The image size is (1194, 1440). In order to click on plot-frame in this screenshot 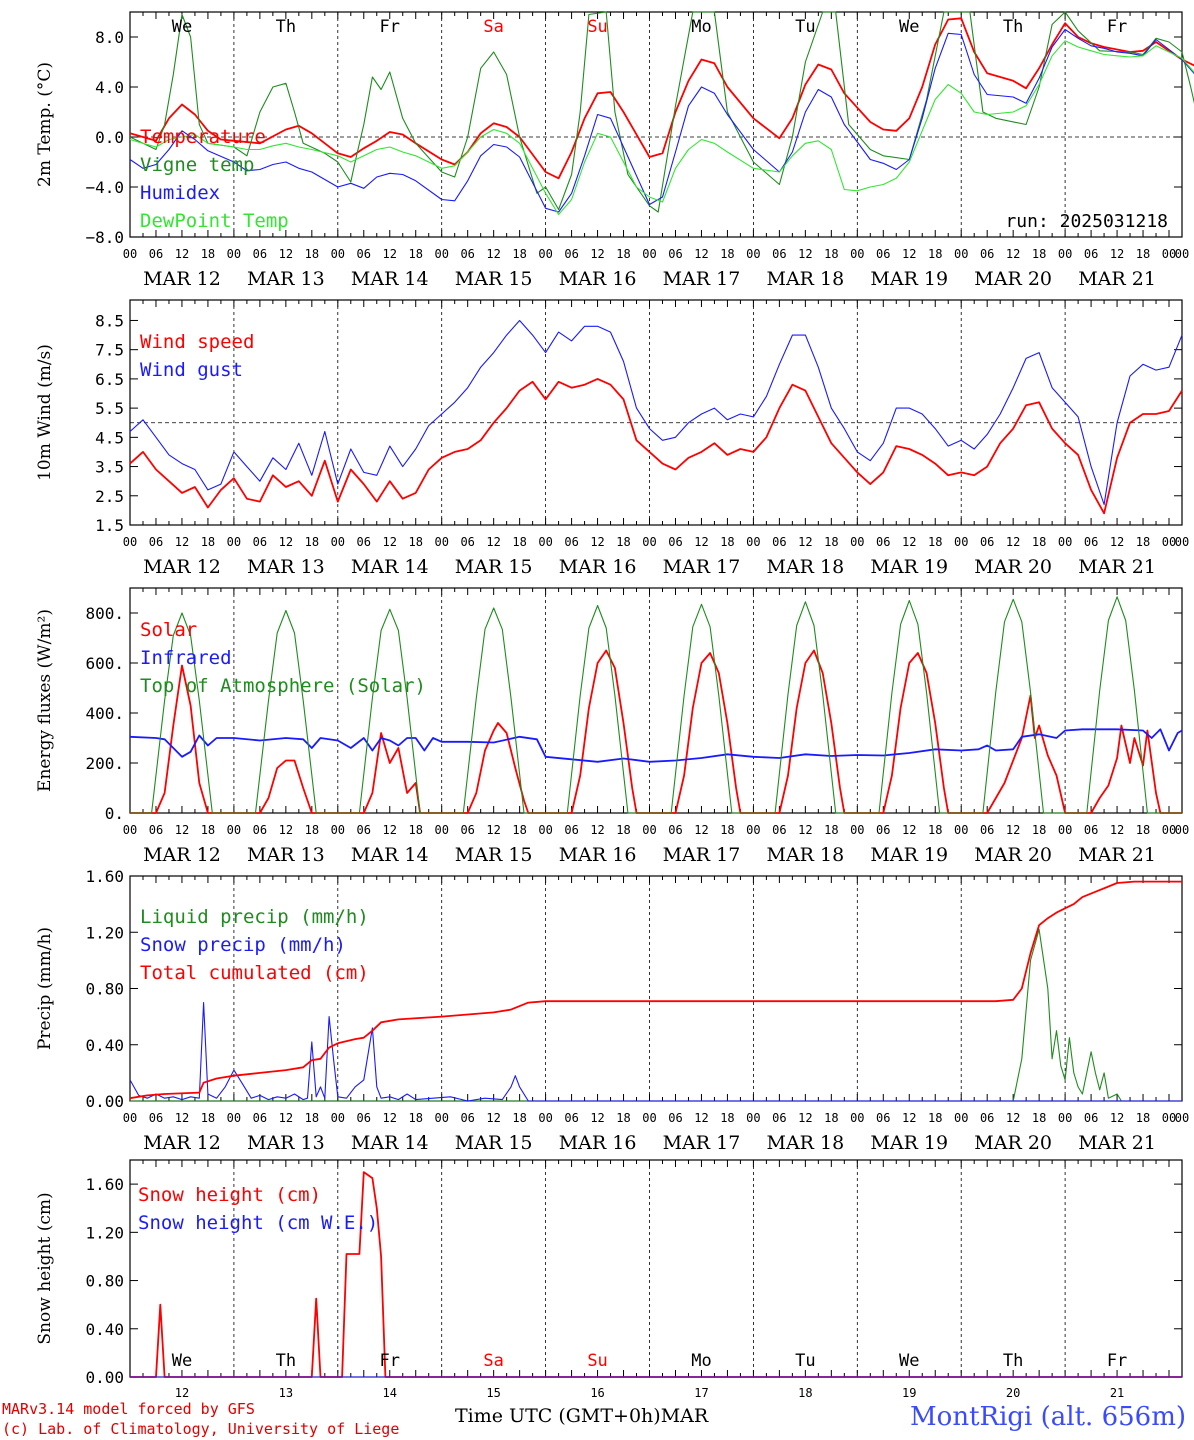, I will do `click(656, 700)`.